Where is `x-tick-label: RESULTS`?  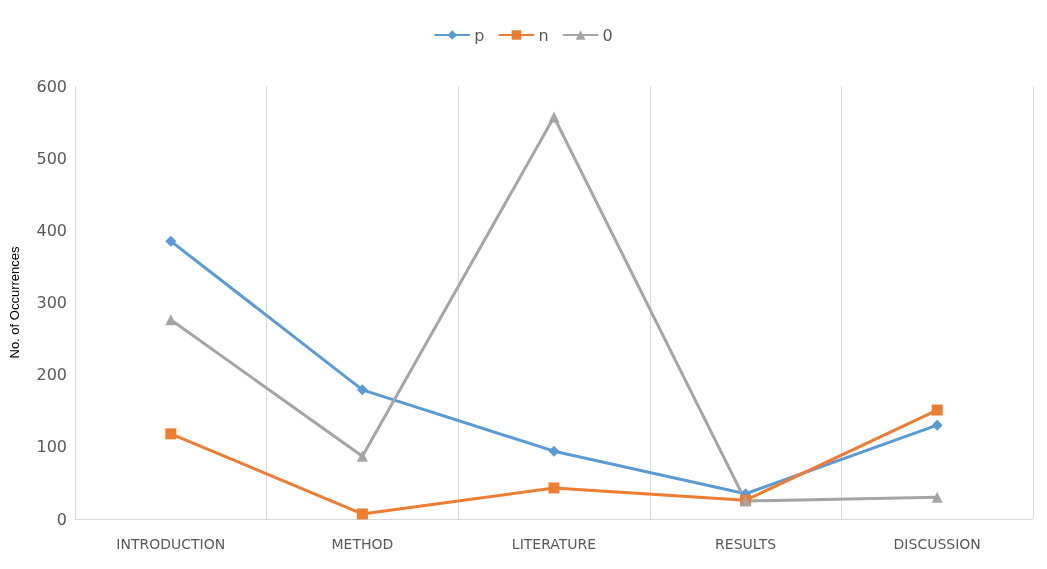 x-tick-label: RESULTS is located at coordinates (746, 544).